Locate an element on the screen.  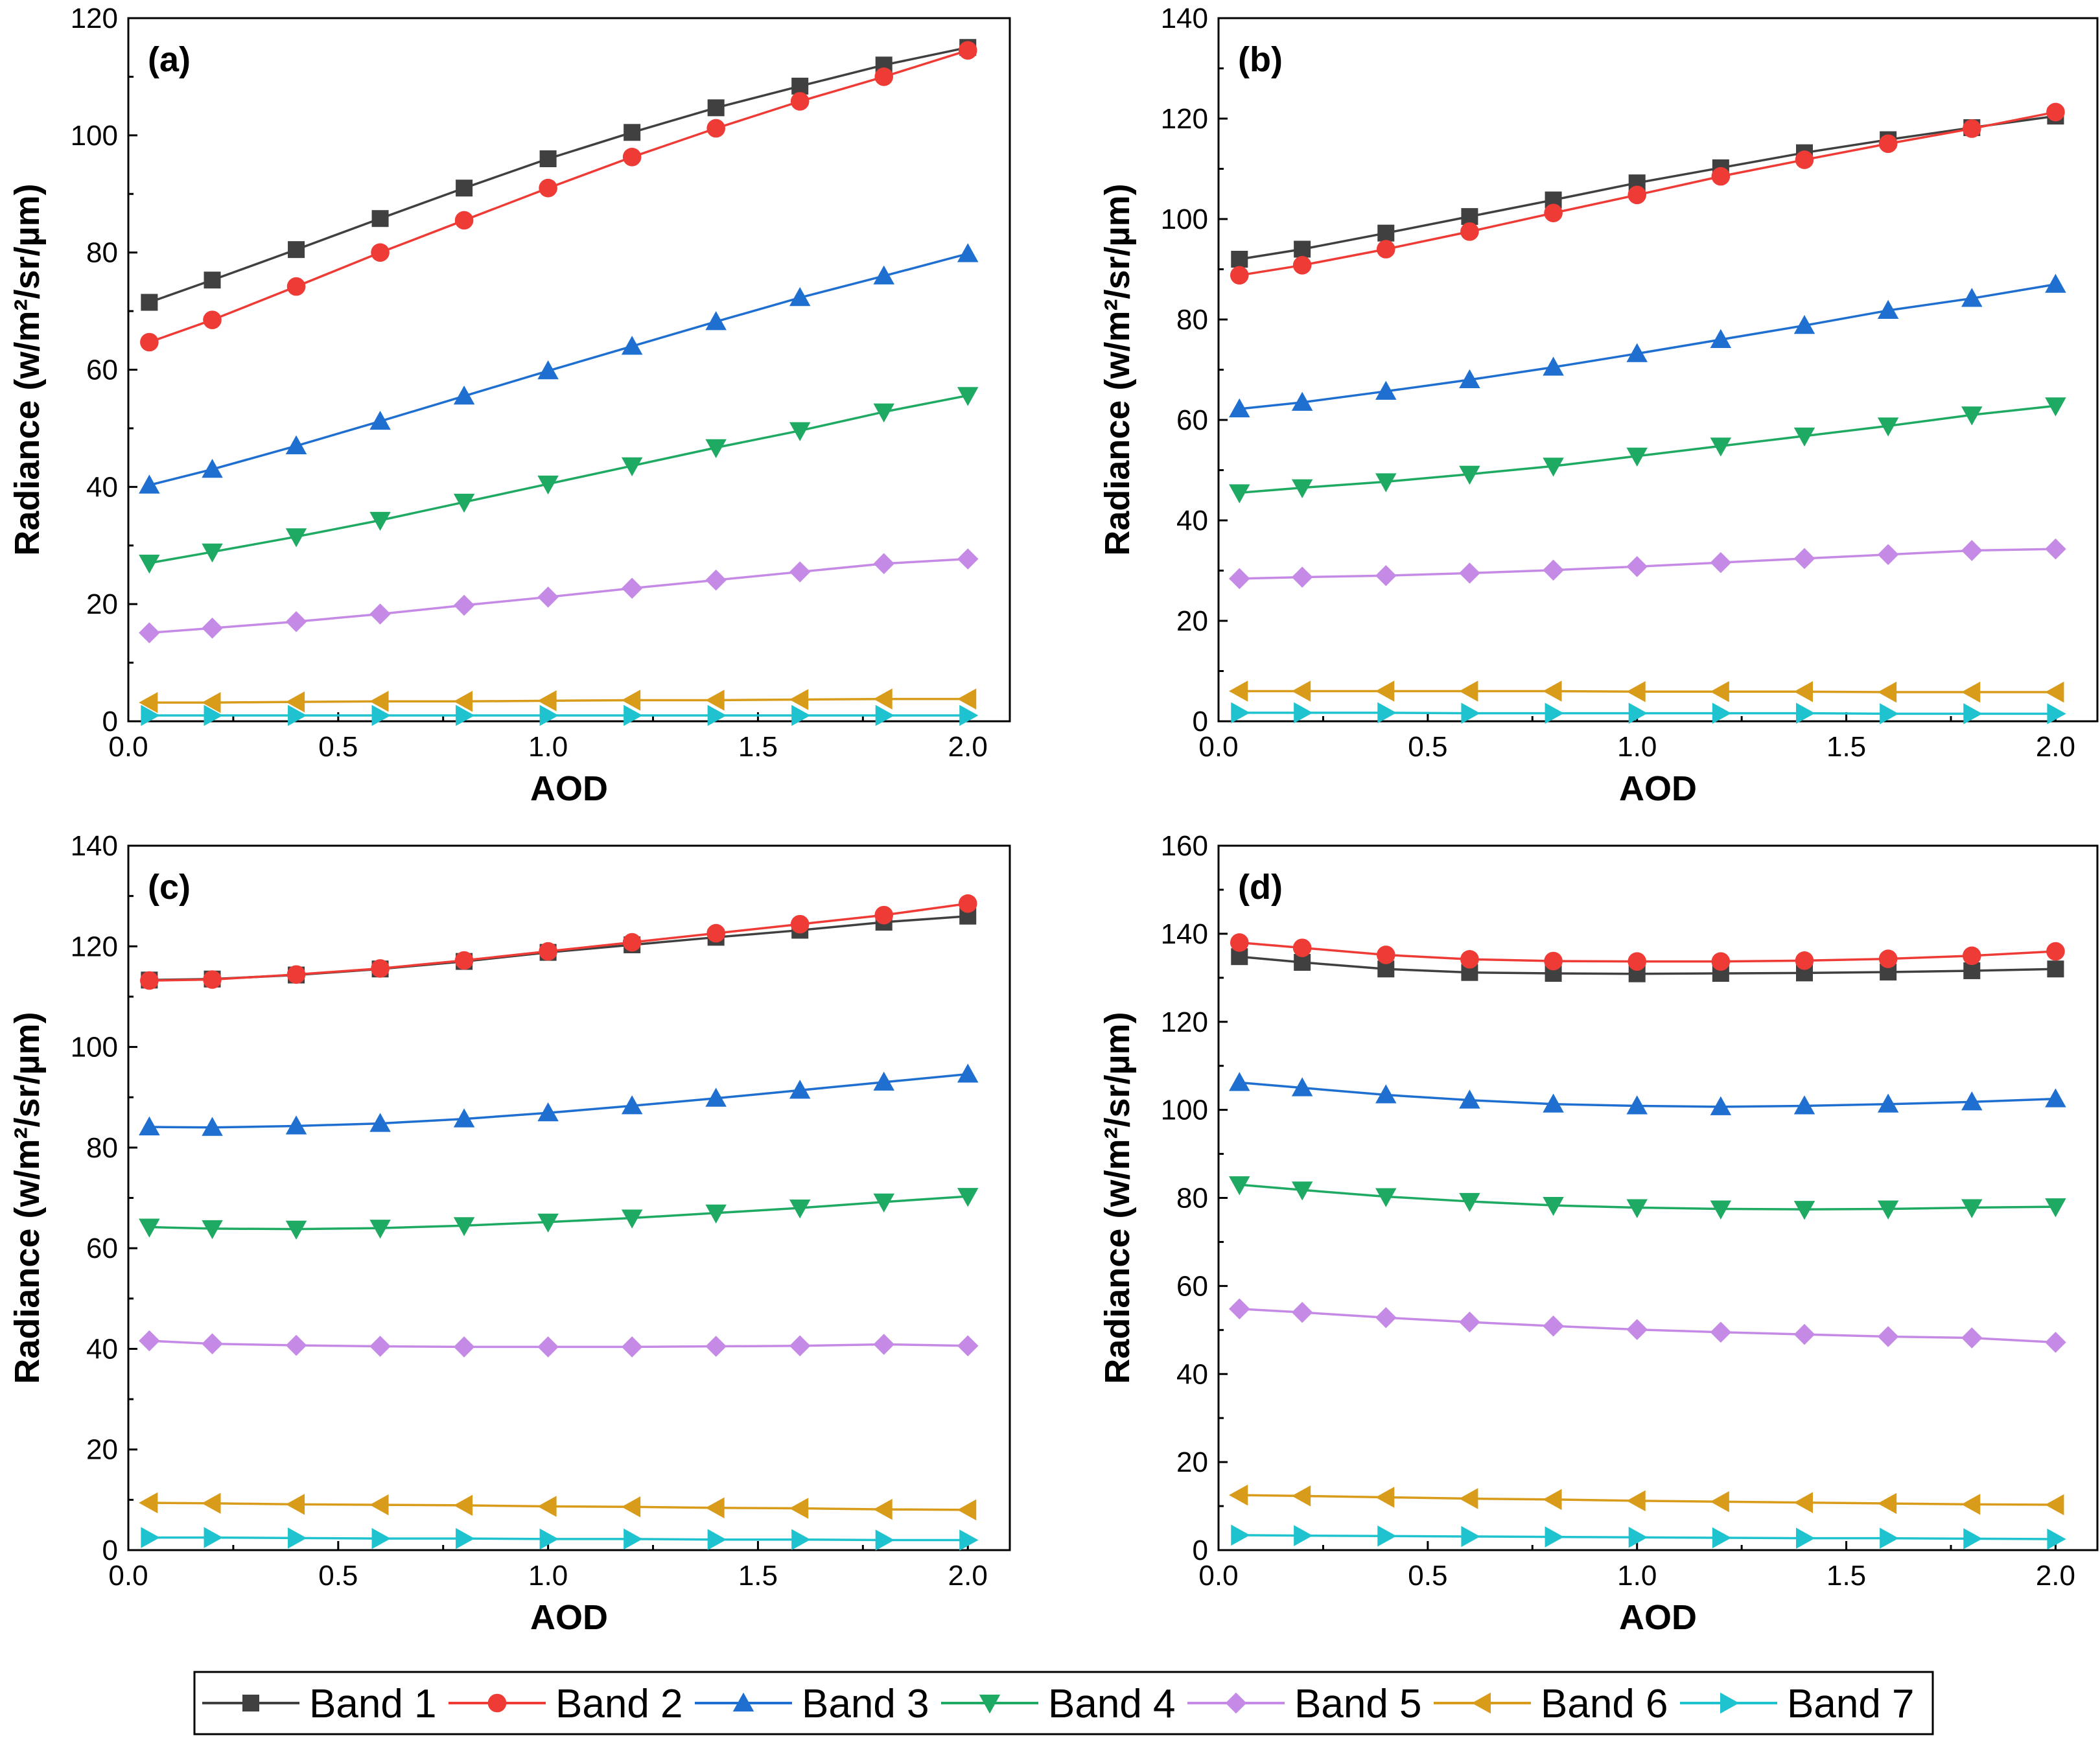
y-axis-title: Radiance (w/m²/sr/µm) is located at coordinates (1117, 369).